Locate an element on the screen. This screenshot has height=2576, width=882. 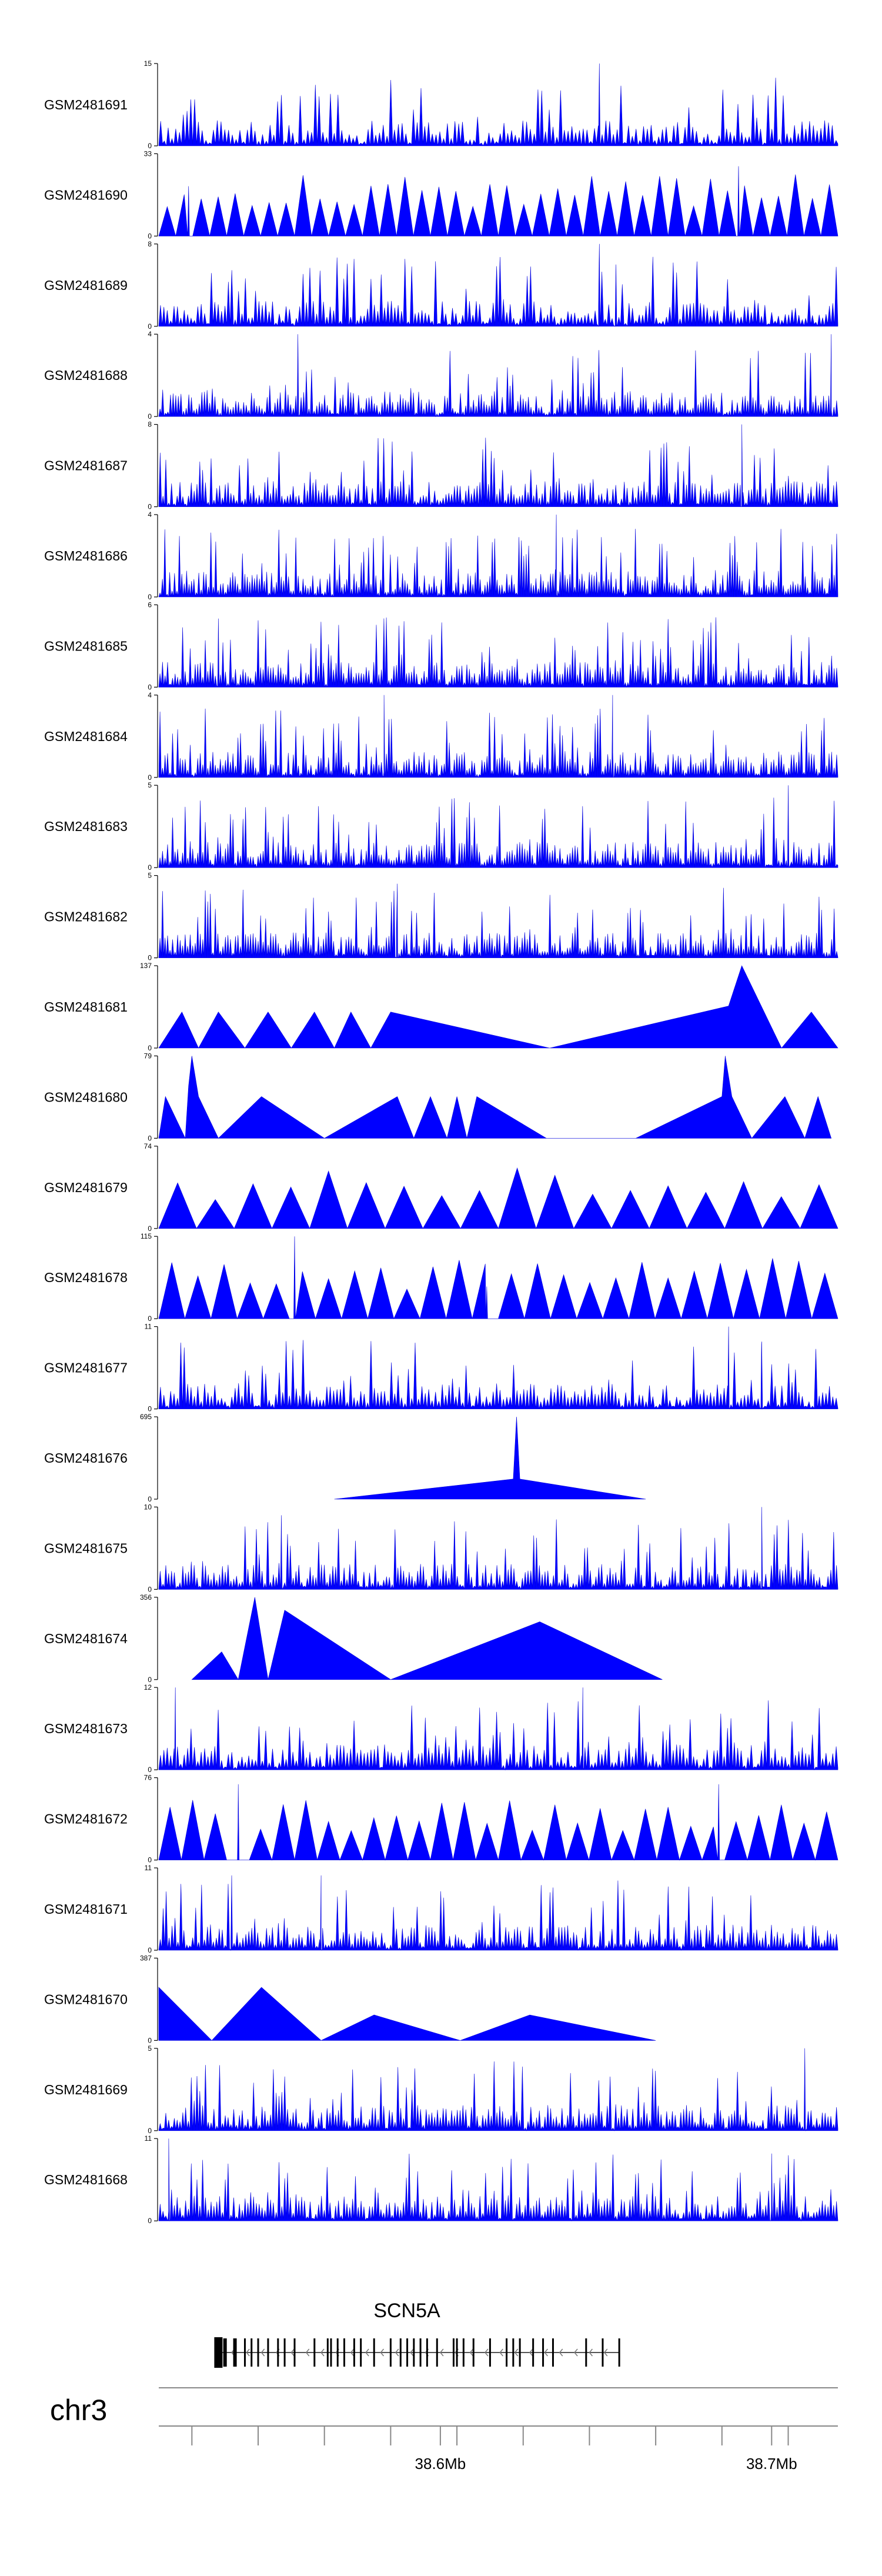
track-ymax-label: 76 is located at coordinates (148, 1778).